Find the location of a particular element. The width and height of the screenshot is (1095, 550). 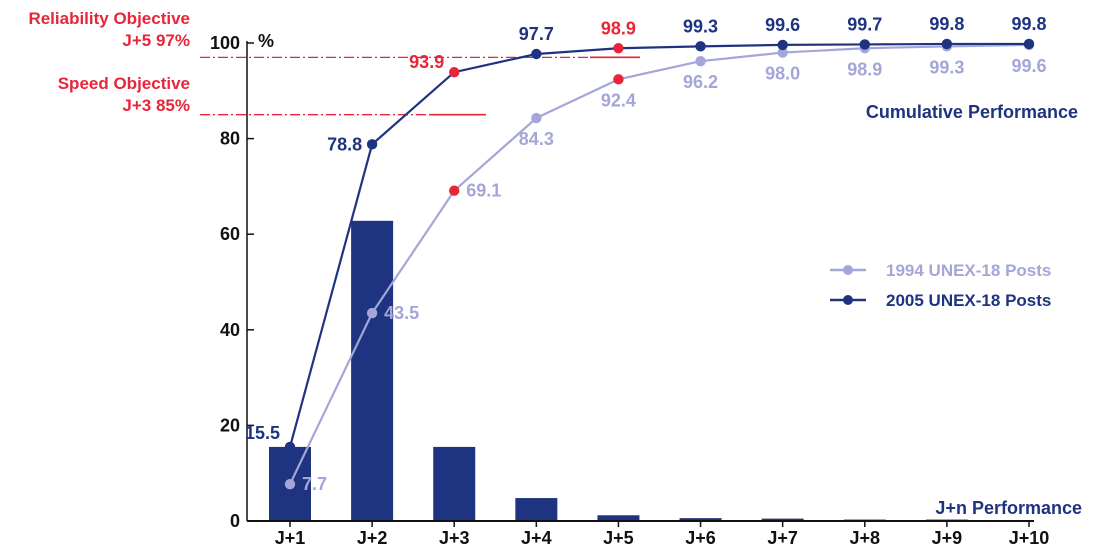

y-tick-label: 60 is located at coordinates (230, 234).